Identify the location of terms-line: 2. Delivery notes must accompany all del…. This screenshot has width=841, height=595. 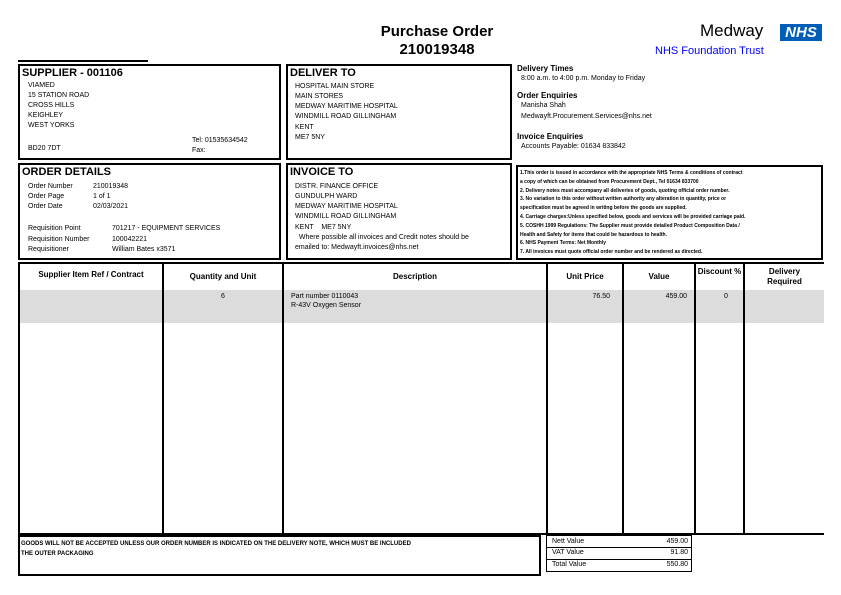
(625, 190).